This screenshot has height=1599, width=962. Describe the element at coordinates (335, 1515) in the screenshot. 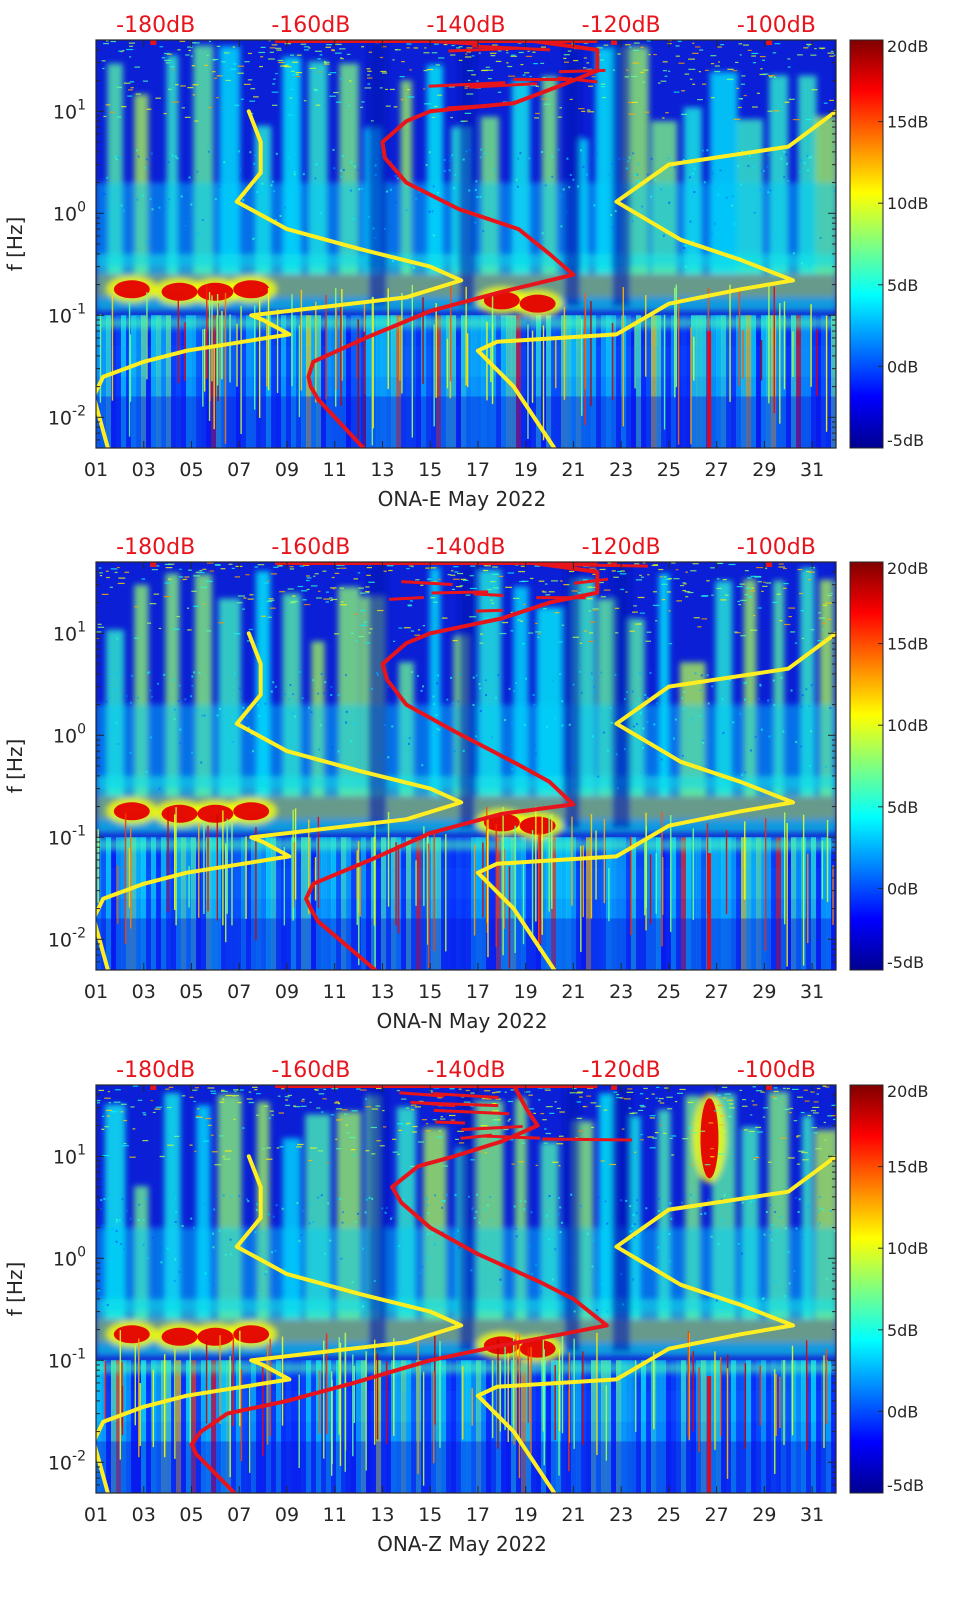

I see `x-tick-label: 11` at that location.